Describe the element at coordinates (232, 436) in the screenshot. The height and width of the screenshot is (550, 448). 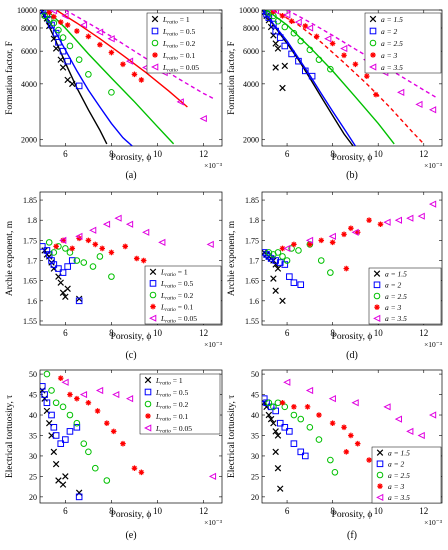
I see `y-axis-label: Electrical tortuosity, τ` at that location.